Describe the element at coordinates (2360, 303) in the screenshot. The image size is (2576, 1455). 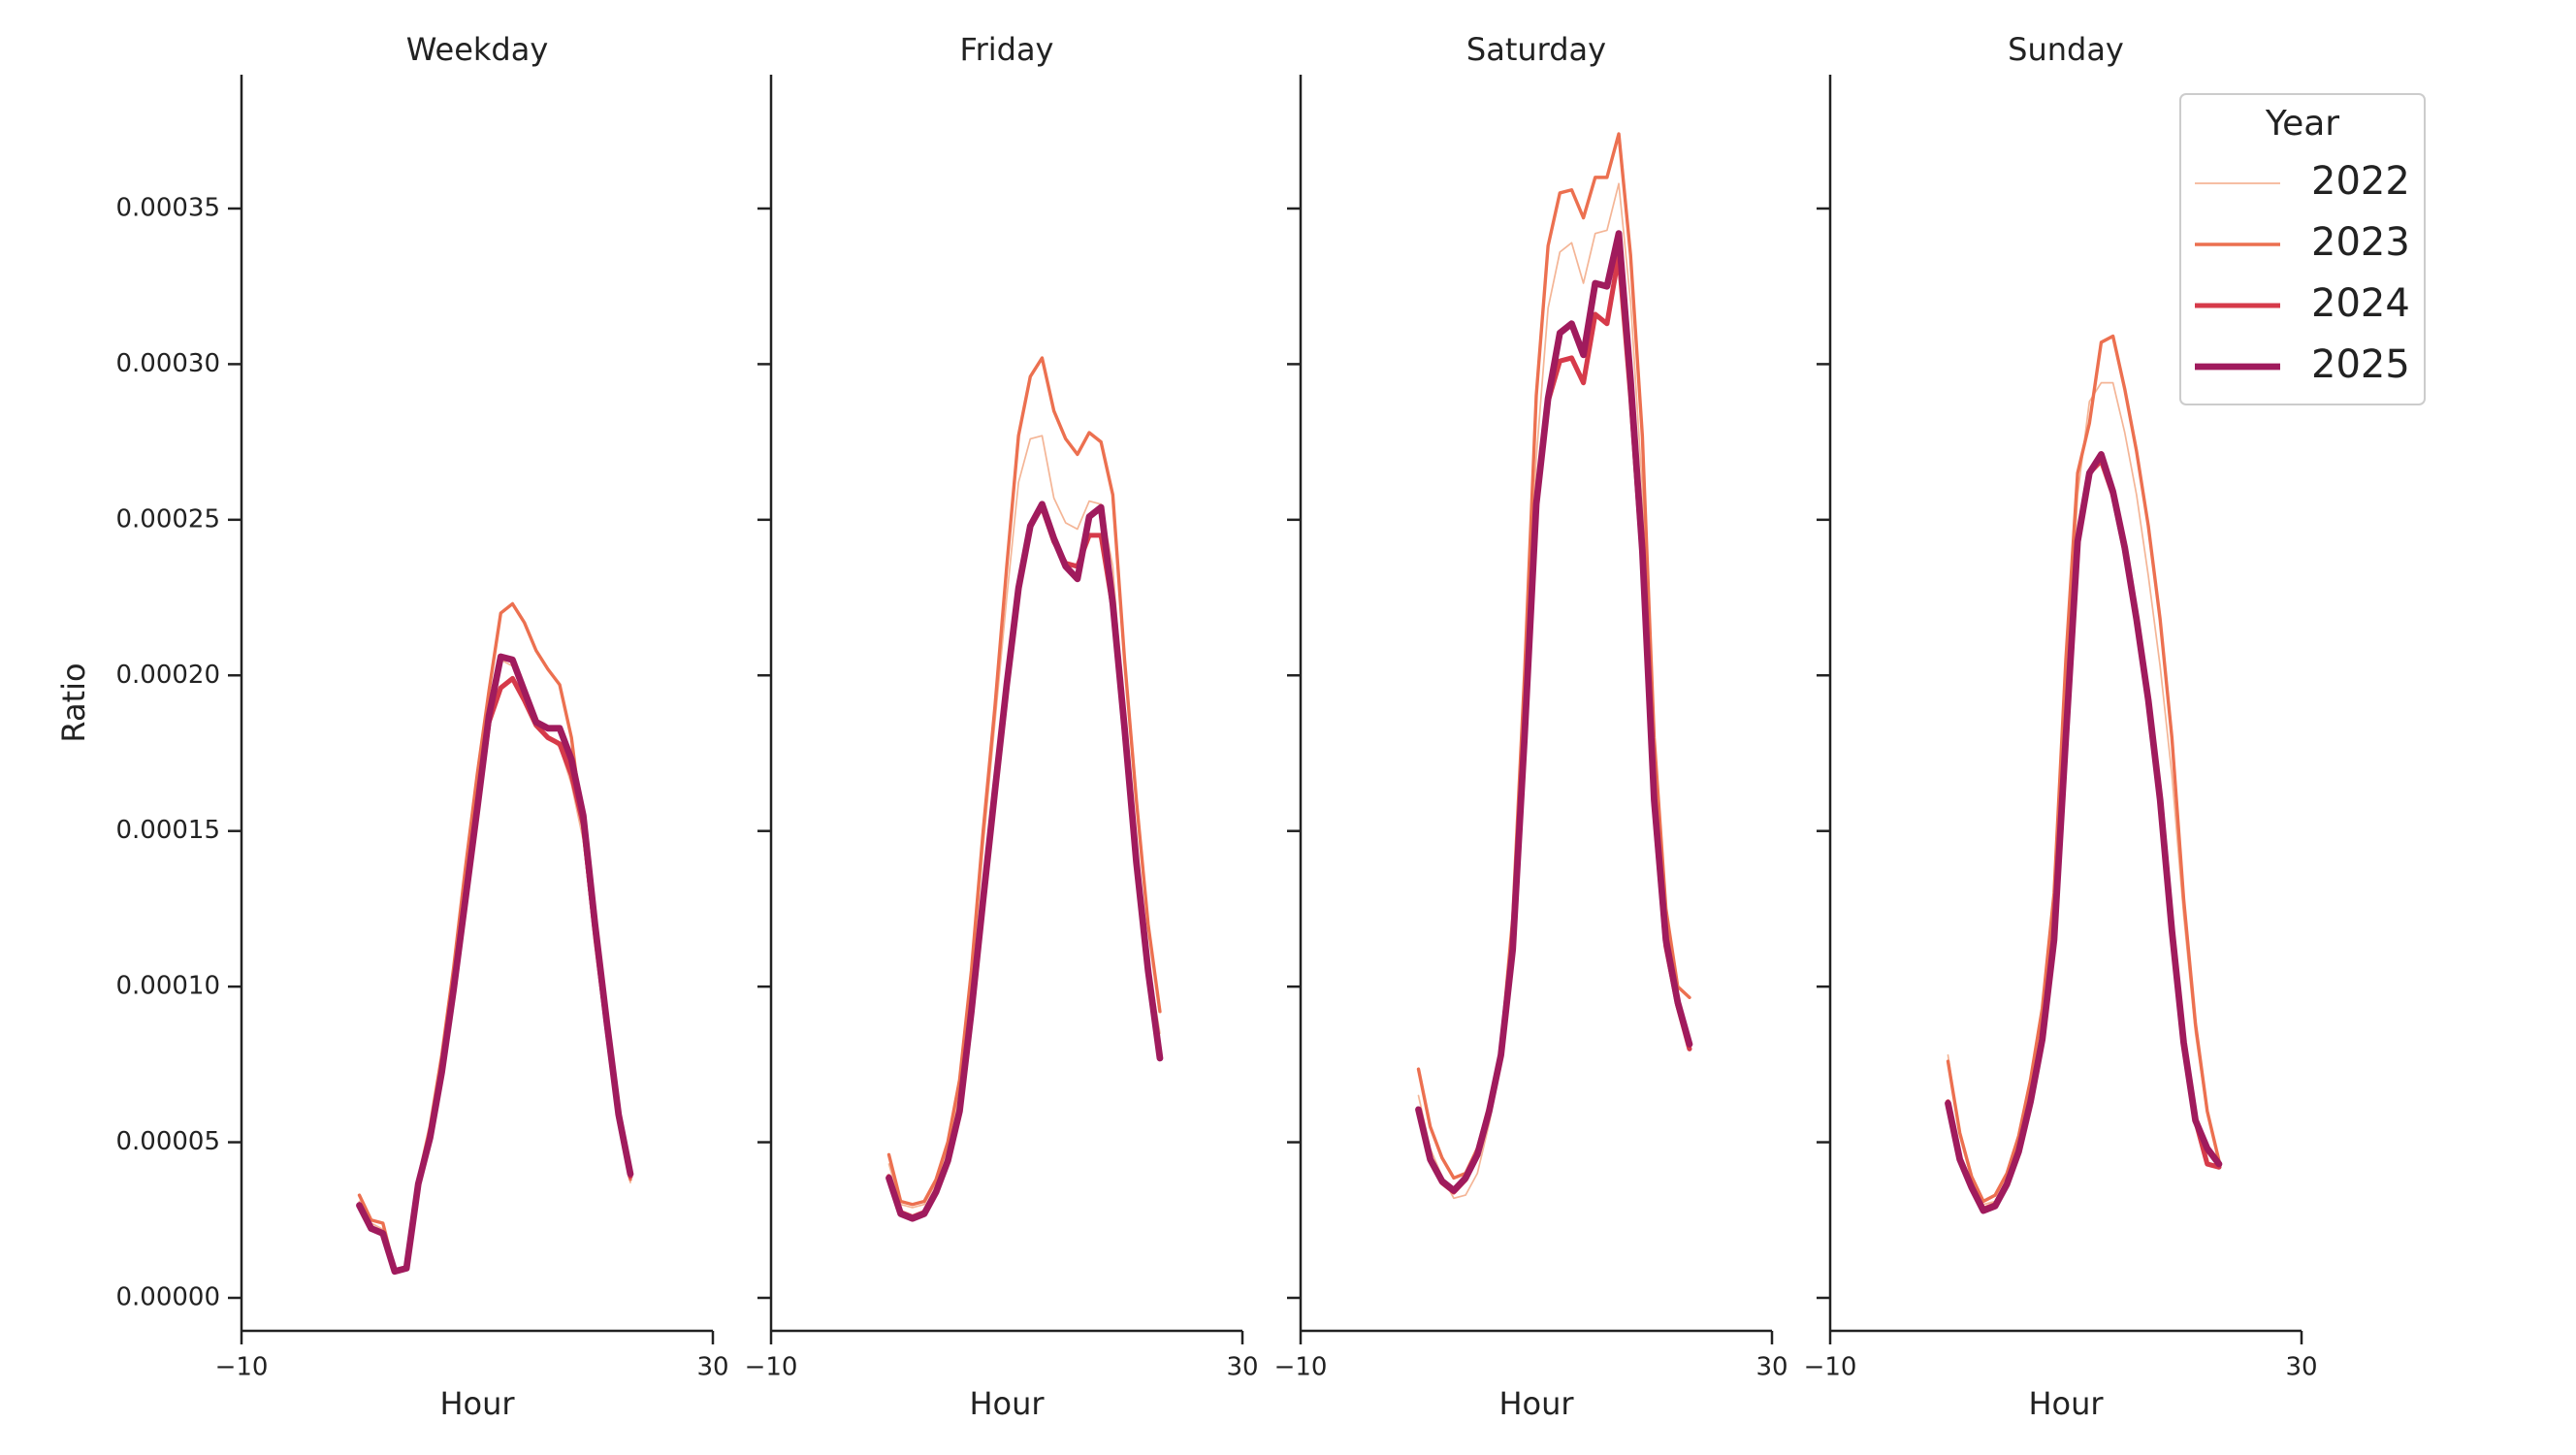
I see `legend-label: 2024` at that location.